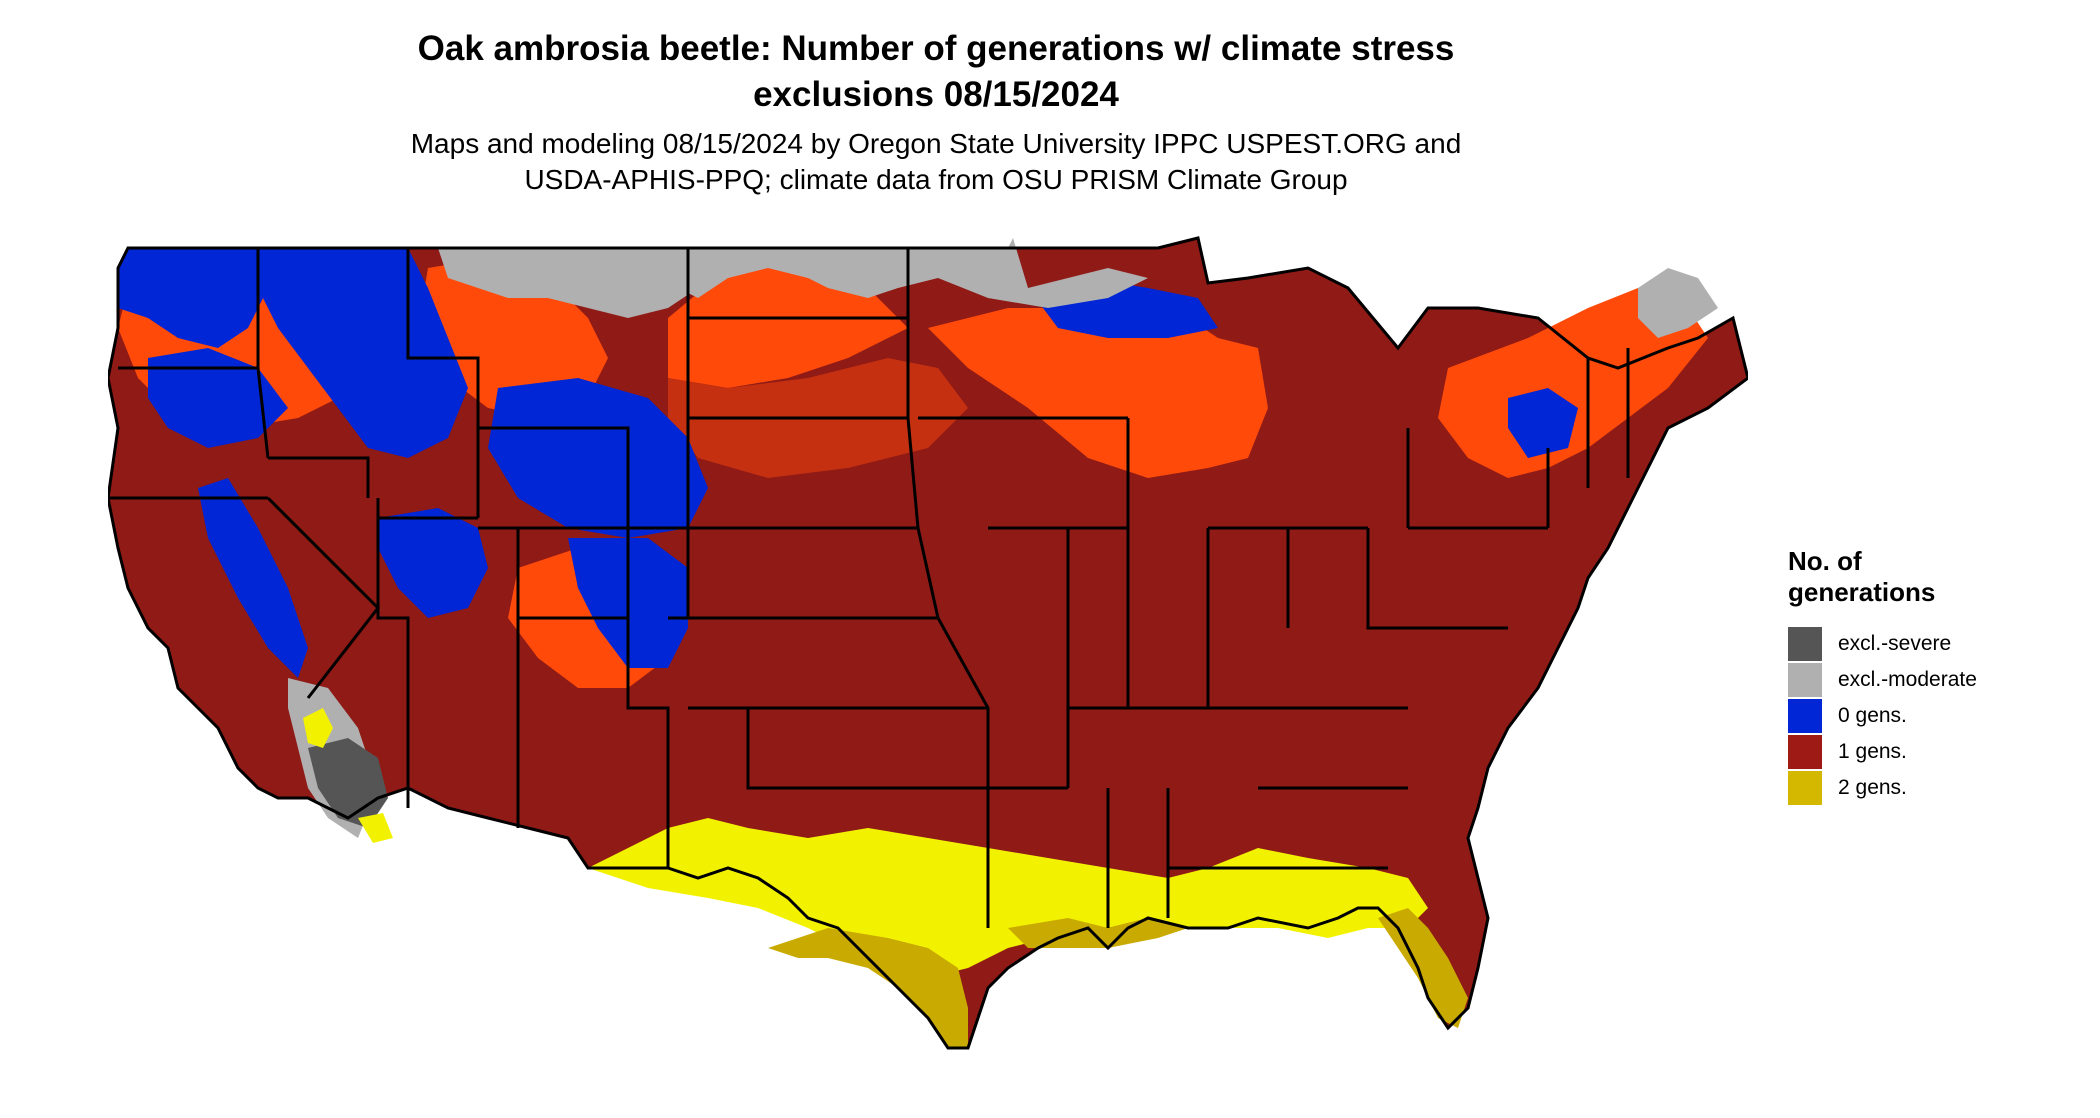 The image size is (2100, 1118). Describe the element at coordinates (433, 563) in the screenshot. I see `region-zero-gen-utah` at that location.